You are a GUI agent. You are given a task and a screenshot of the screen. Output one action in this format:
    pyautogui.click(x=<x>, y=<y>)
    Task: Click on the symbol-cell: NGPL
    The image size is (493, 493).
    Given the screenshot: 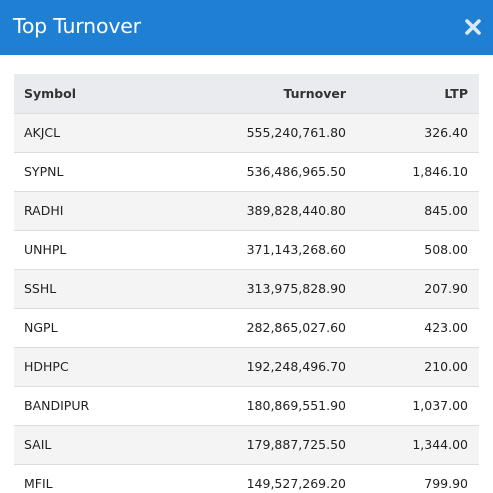 What is the action you would take?
    pyautogui.click(x=41, y=327)
    